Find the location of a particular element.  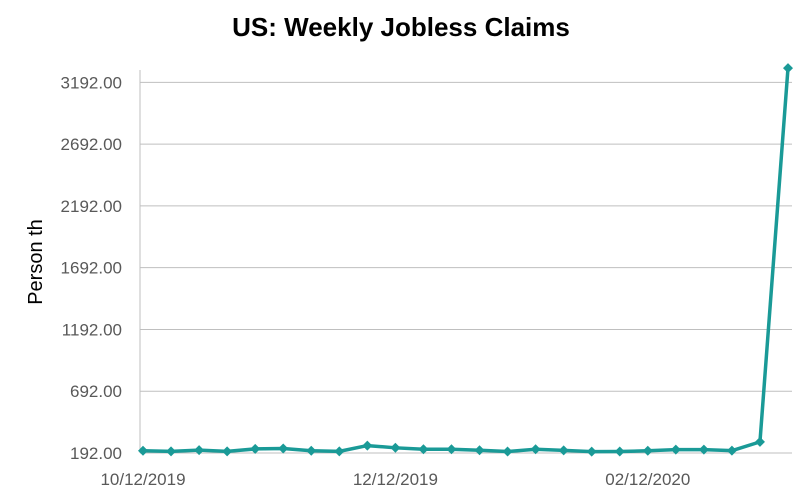

y-axis-label: Person th is located at coordinates (36, 262).